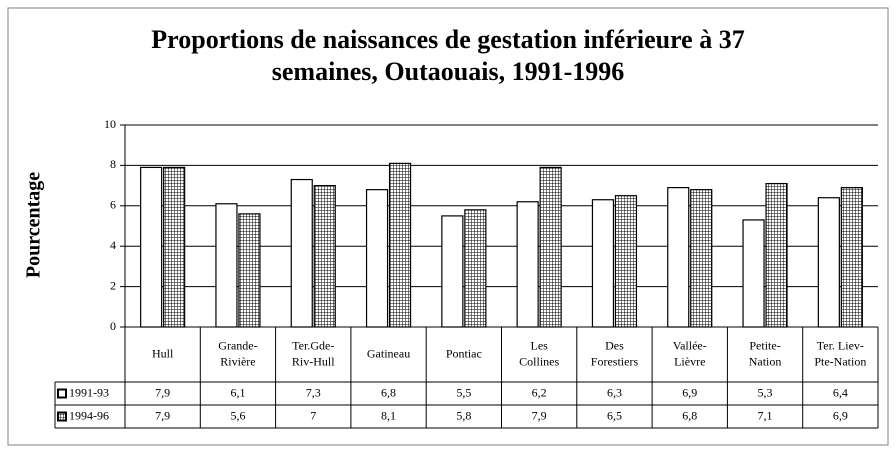 Image resolution: width=896 pixels, height=451 pixels. I want to click on x-tick-label: Hull, so click(163, 353).